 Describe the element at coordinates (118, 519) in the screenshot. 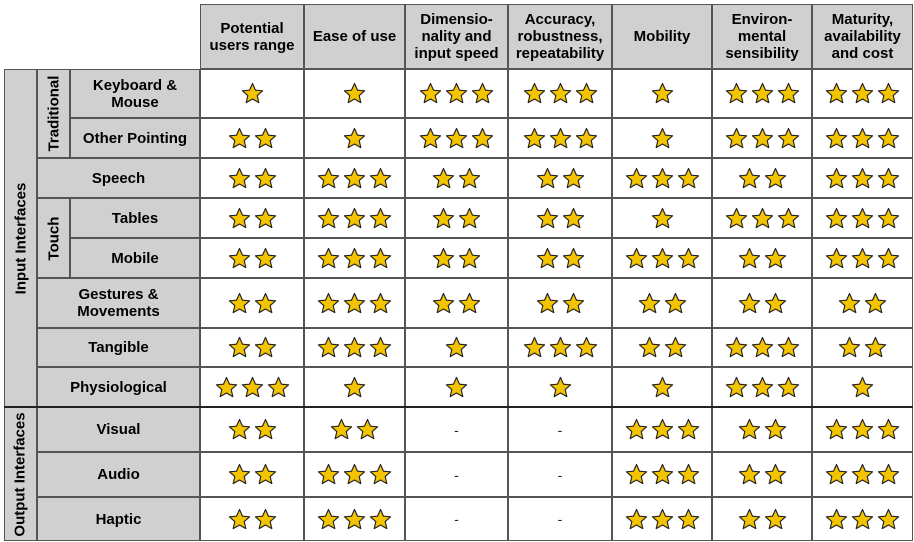

I see `row-label-text: Haptic` at that location.